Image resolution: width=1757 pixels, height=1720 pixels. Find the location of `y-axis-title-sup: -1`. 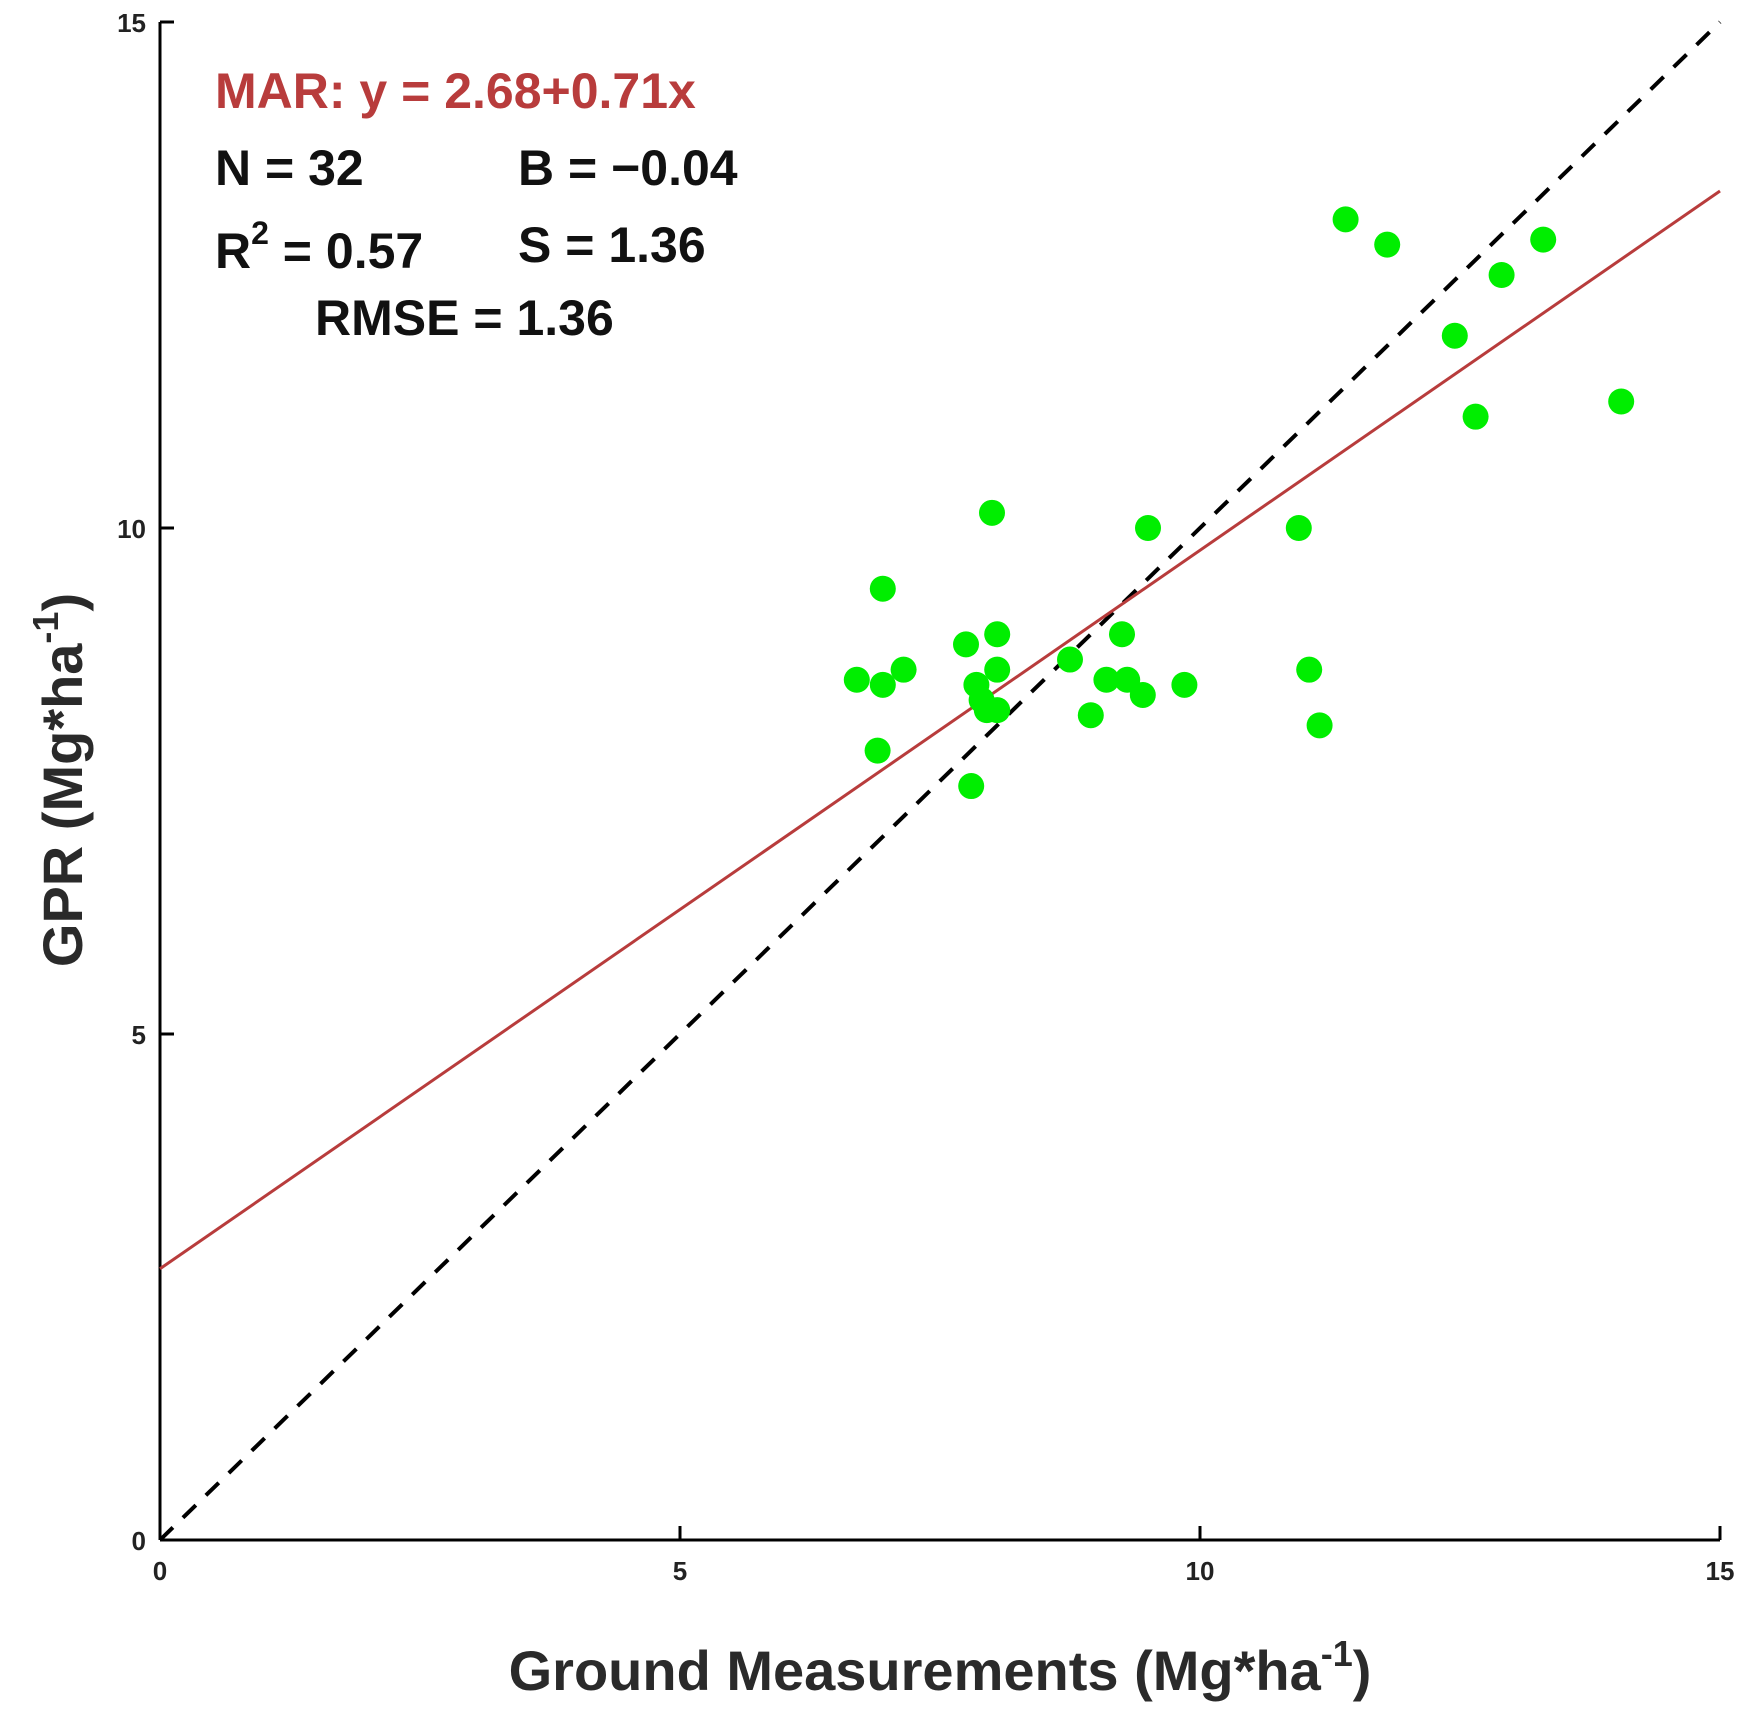

y-axis-title-sup: -1 is located at coordinates (45, 628).